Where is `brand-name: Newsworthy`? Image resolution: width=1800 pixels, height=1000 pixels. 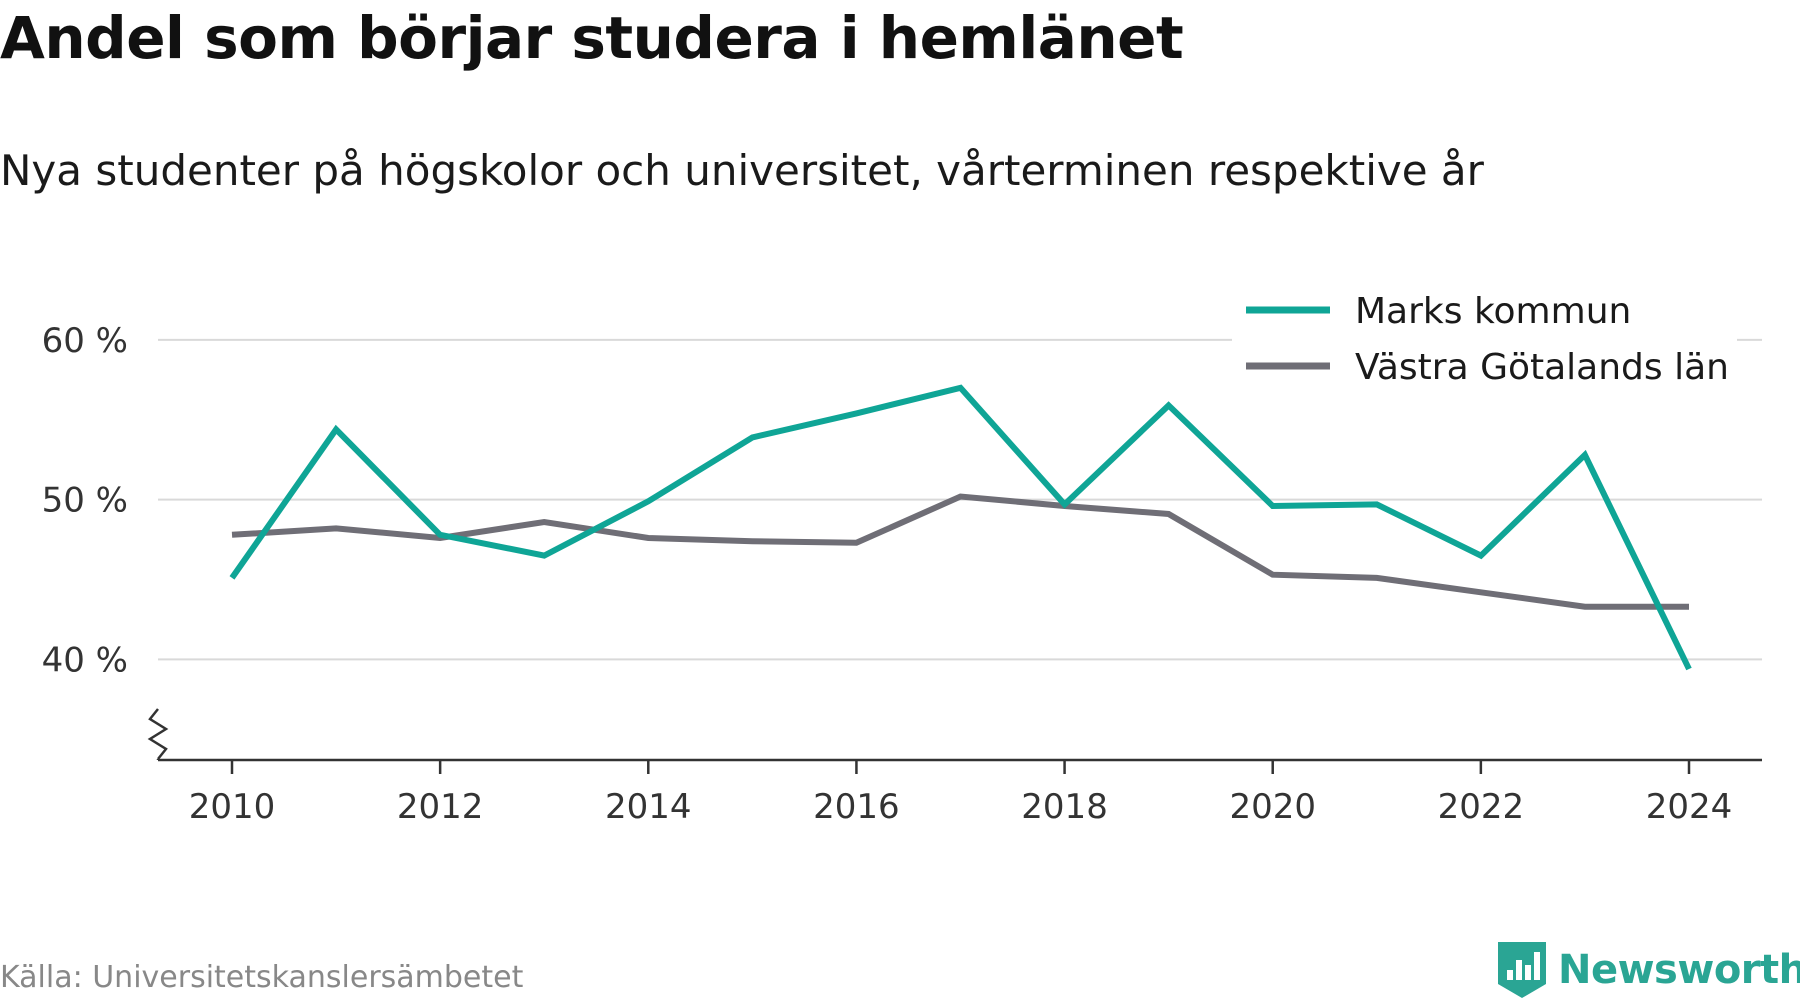 brand-name: Newsworthy is located at coordinates (1679, 970).